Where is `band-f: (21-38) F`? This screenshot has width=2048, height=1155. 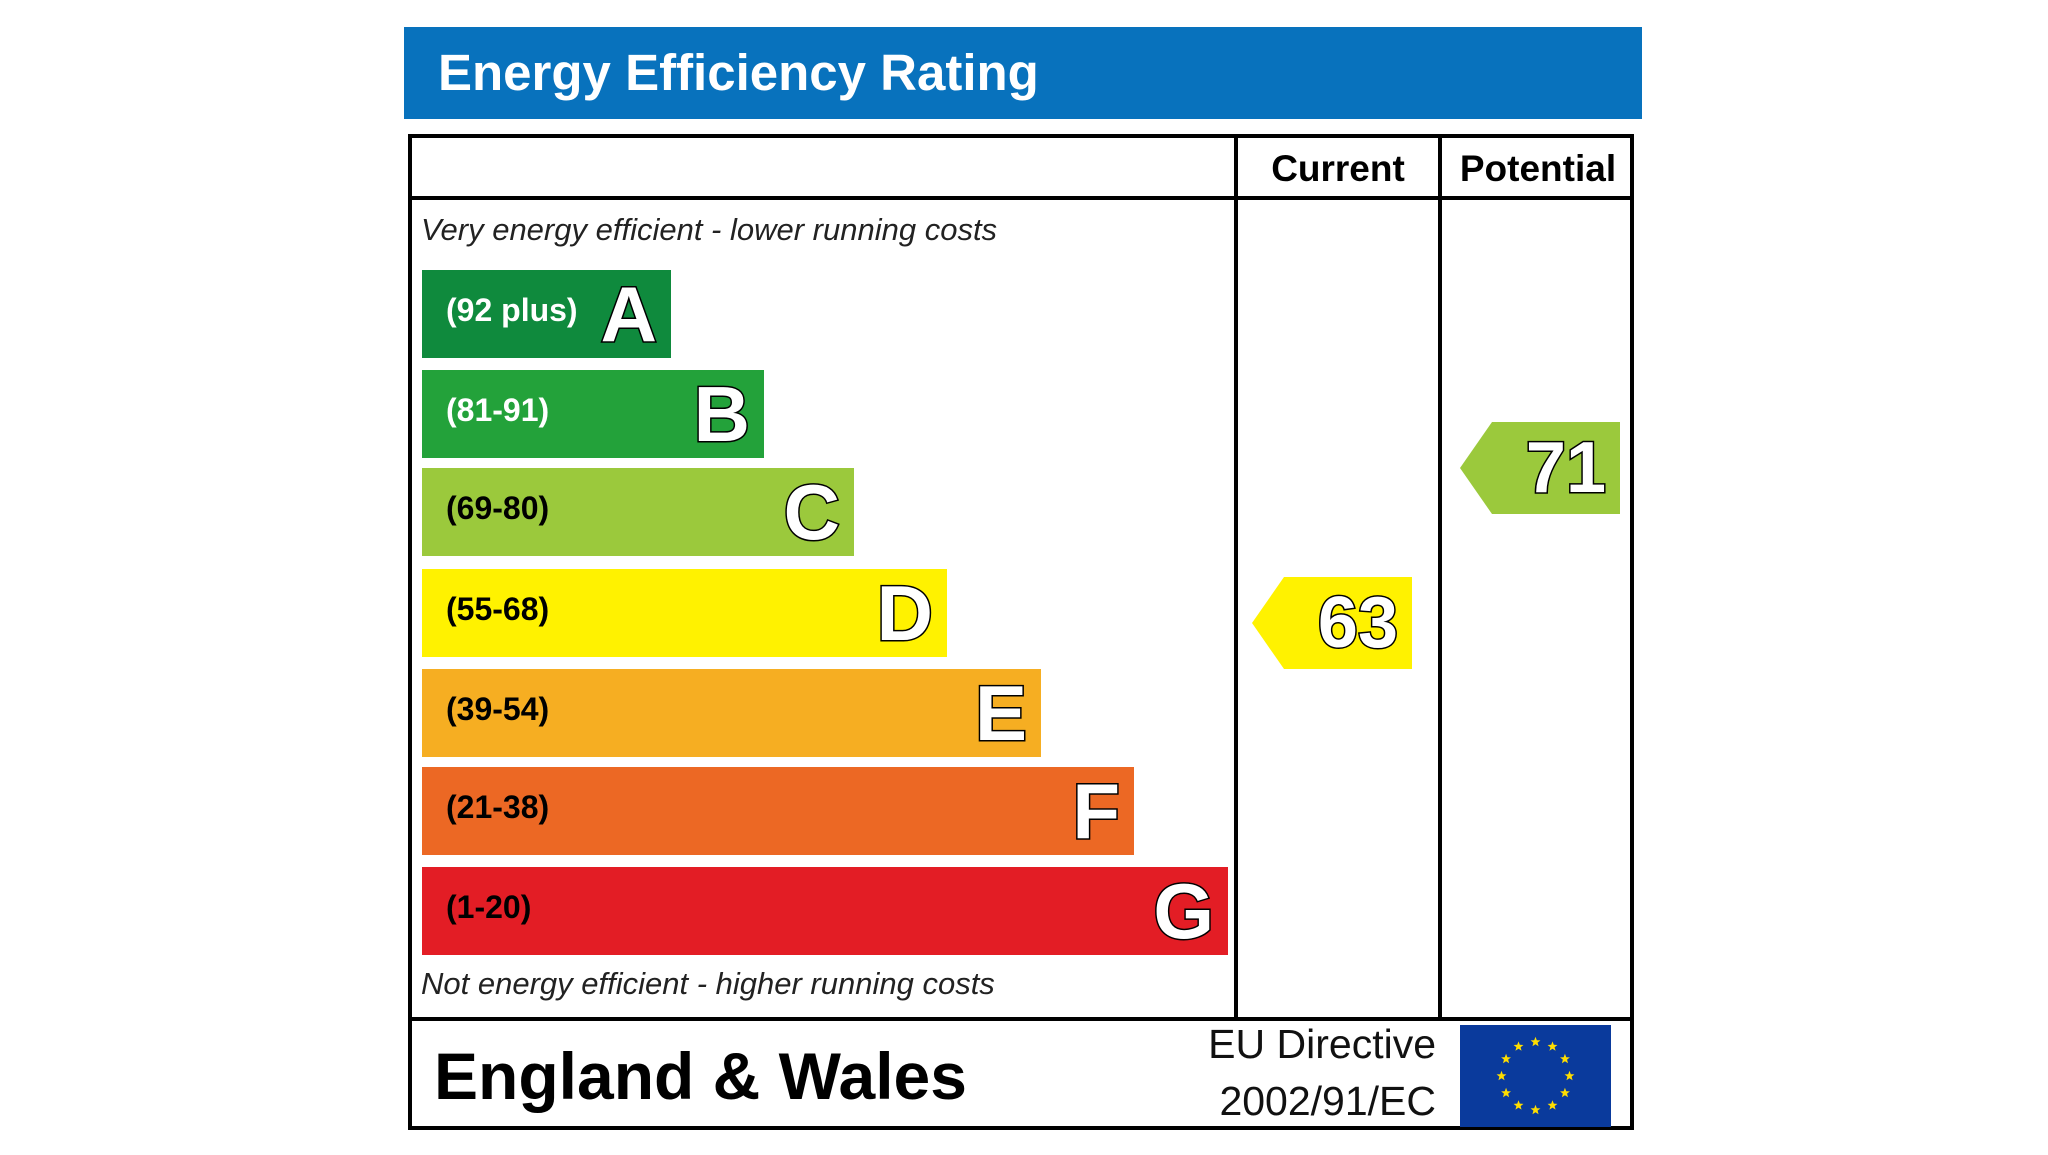 band-f: (21-38) F is located at coordinates (778, 811).